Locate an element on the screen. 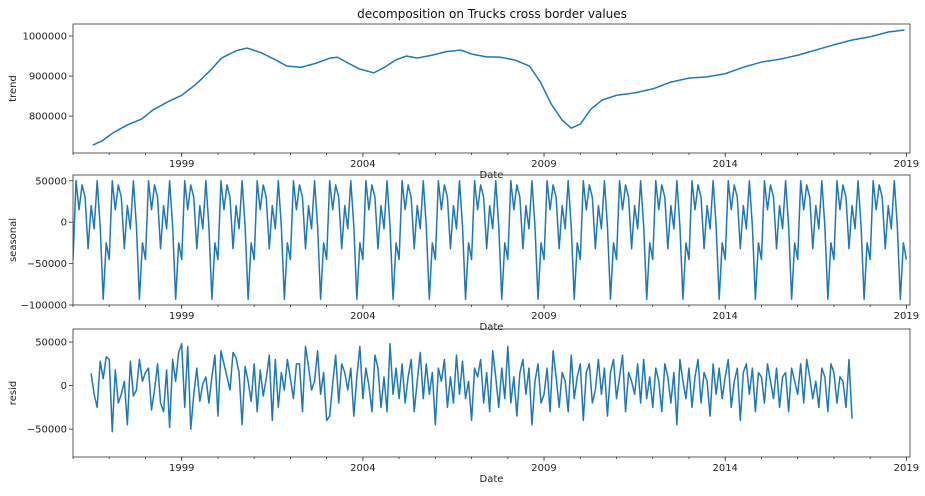 This screenshot has height=496, width=925. y-tick-label-seasonal: −100000 is located at coordinates (43, 306).